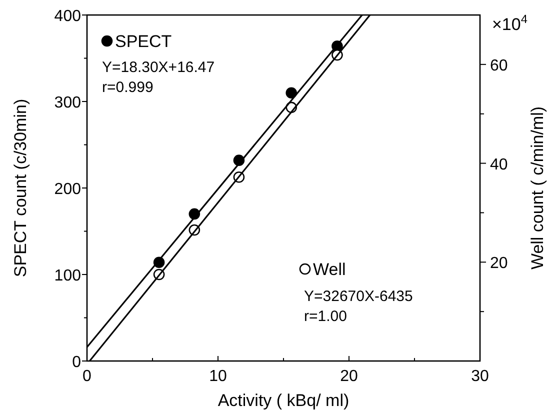 This screenshot has height=415, width=553. What do you see at coordinates (510, 23) in the screenshot?
I see `text: ×10$^{4}$` at bounding box center [510, 23].